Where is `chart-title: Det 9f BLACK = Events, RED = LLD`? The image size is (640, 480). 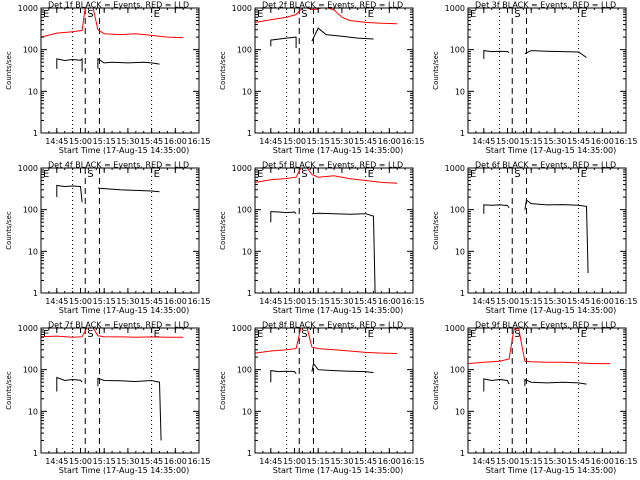 chart-title: Det 9f BLACK = Events, RED = LLD is located at coordinates (545, 325).